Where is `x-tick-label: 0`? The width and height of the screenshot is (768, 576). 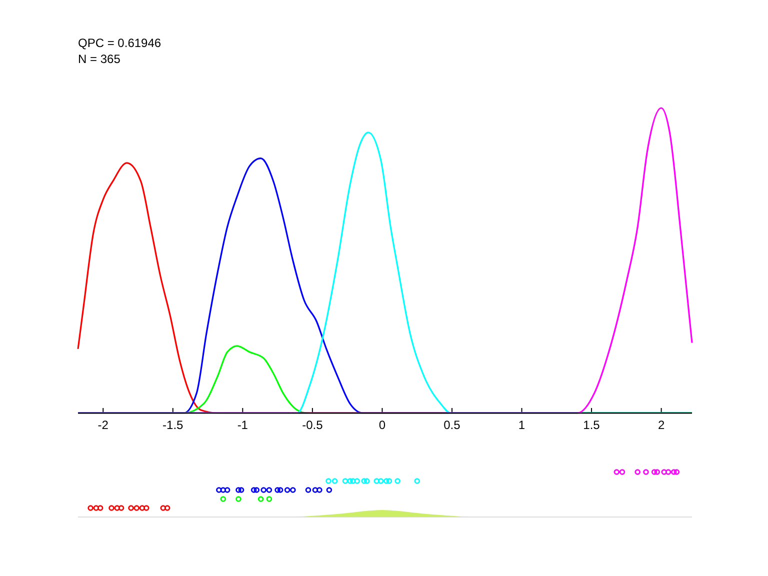
x-tick-label: 0 is located at coordinates (382, 425).